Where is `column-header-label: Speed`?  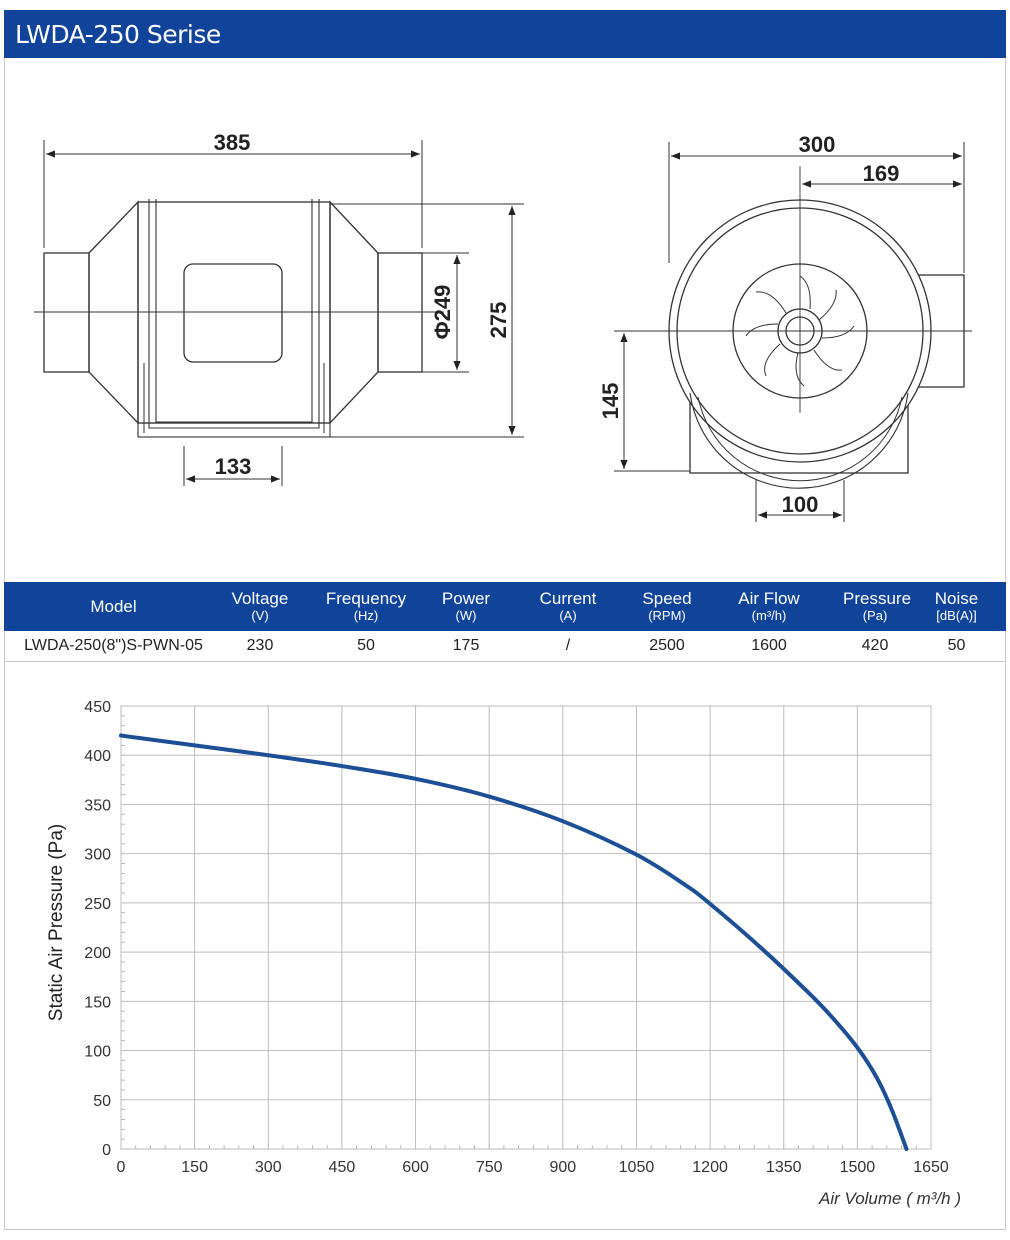 column-header-label: Speed is located at coordinates (667, 598).